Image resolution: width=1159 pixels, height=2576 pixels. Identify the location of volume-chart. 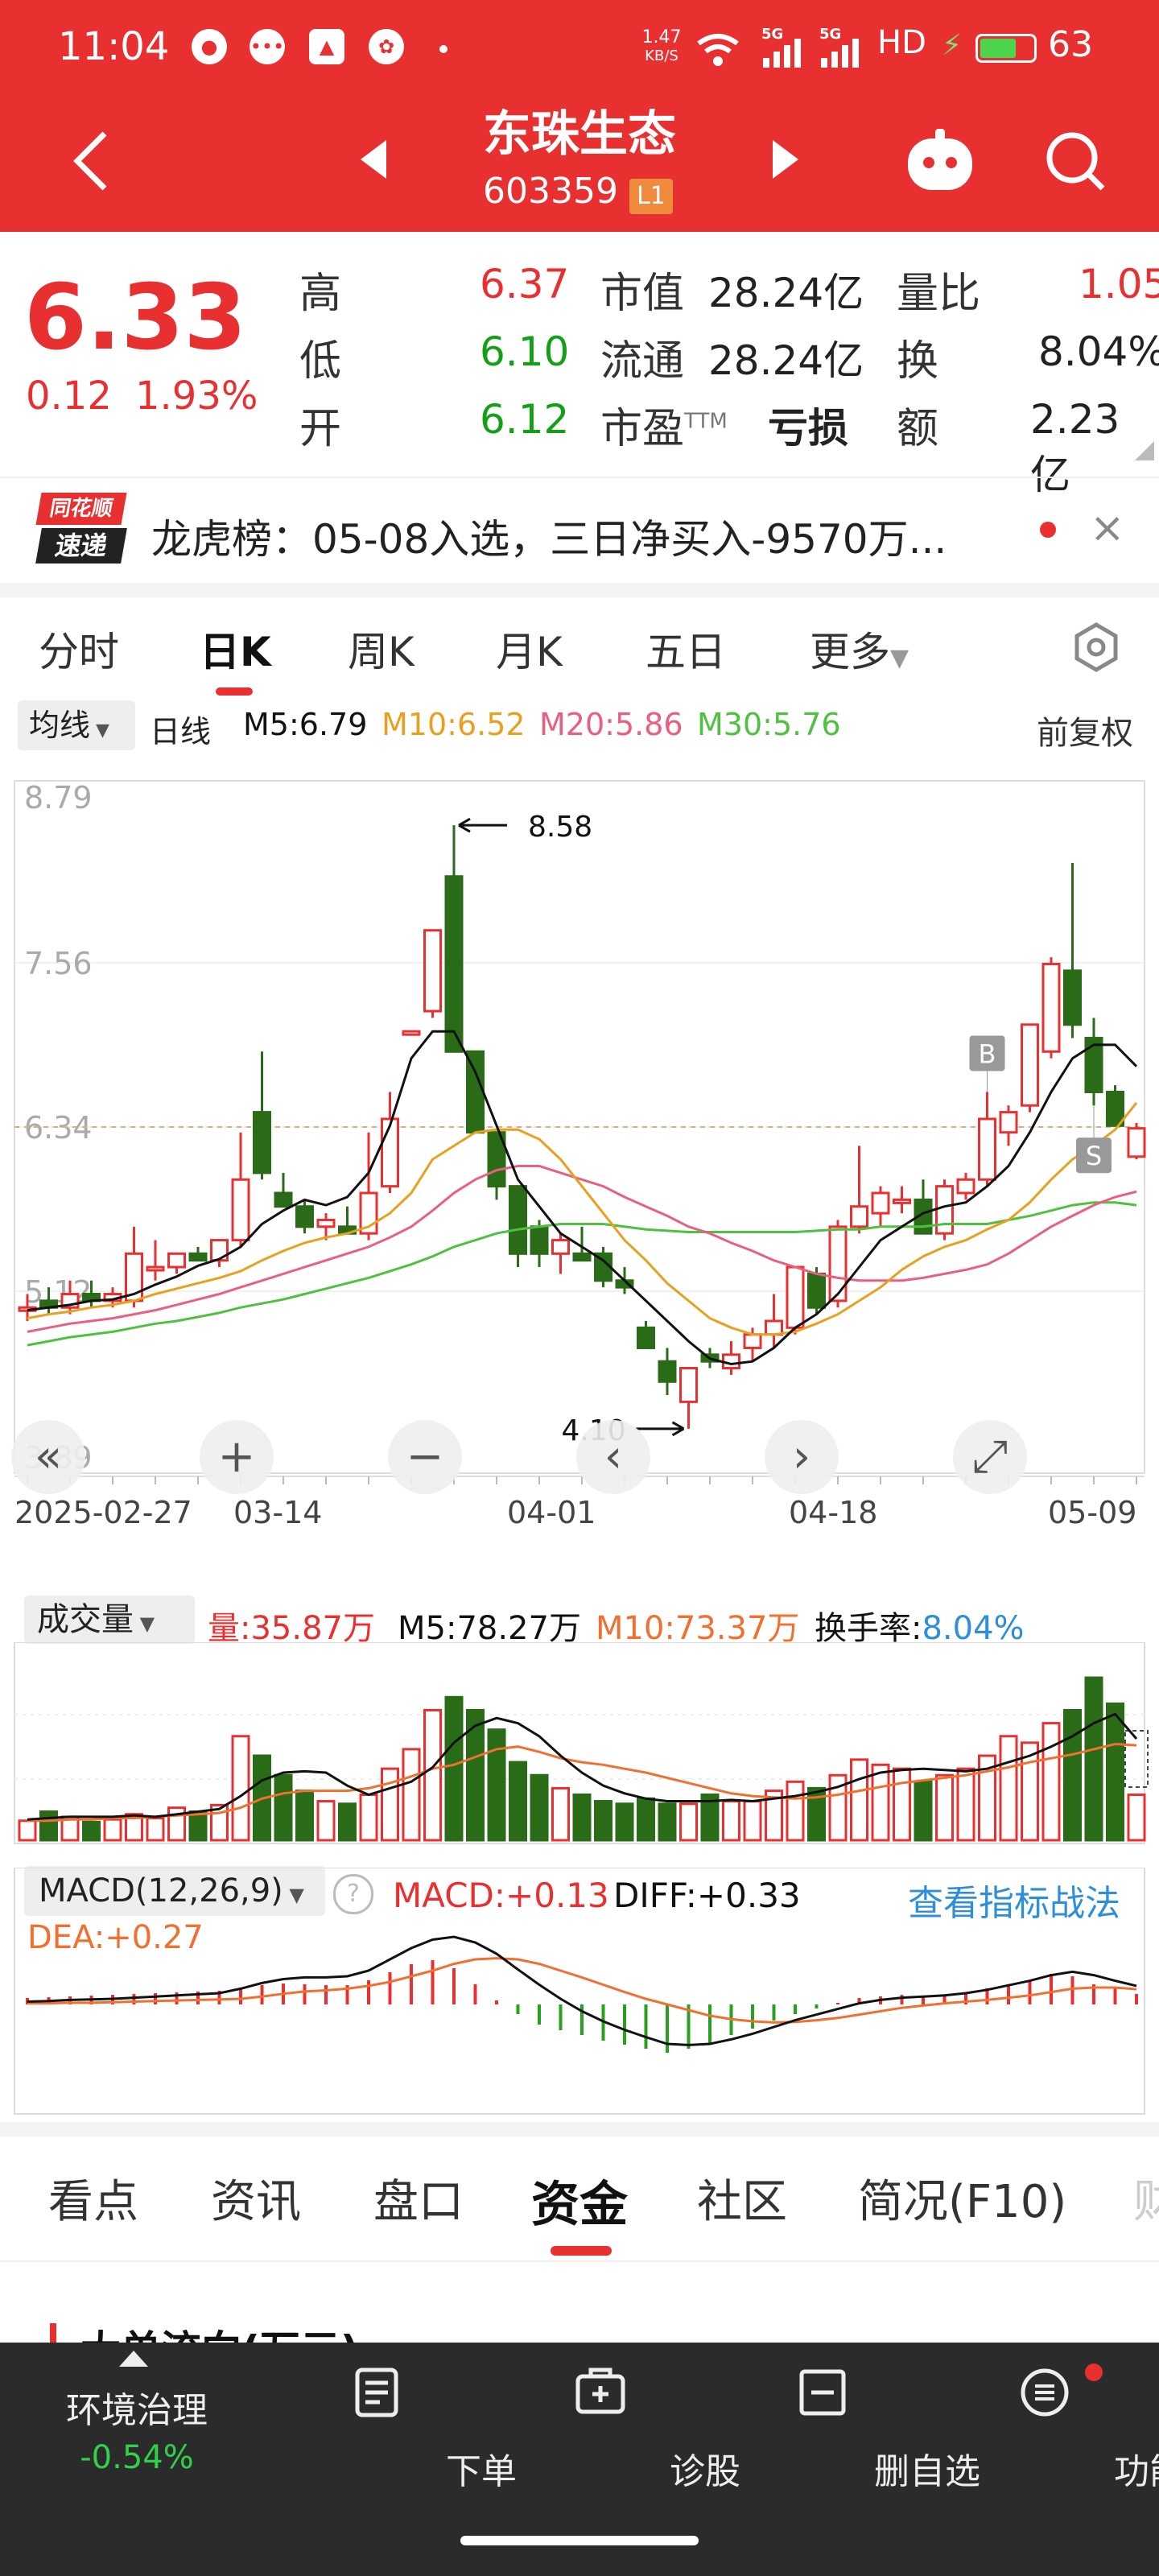
(579, 1747).